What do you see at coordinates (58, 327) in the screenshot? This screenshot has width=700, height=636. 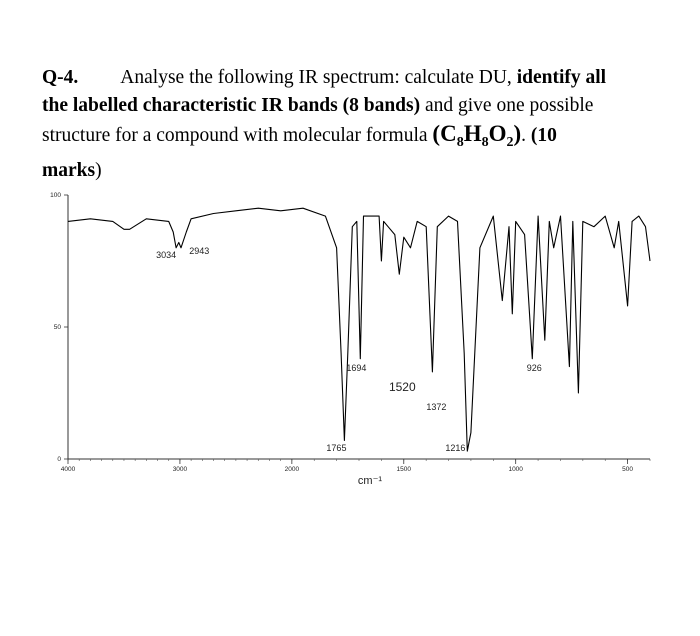 I see `y-tick-label: 50` at bounding box center [58, 327].